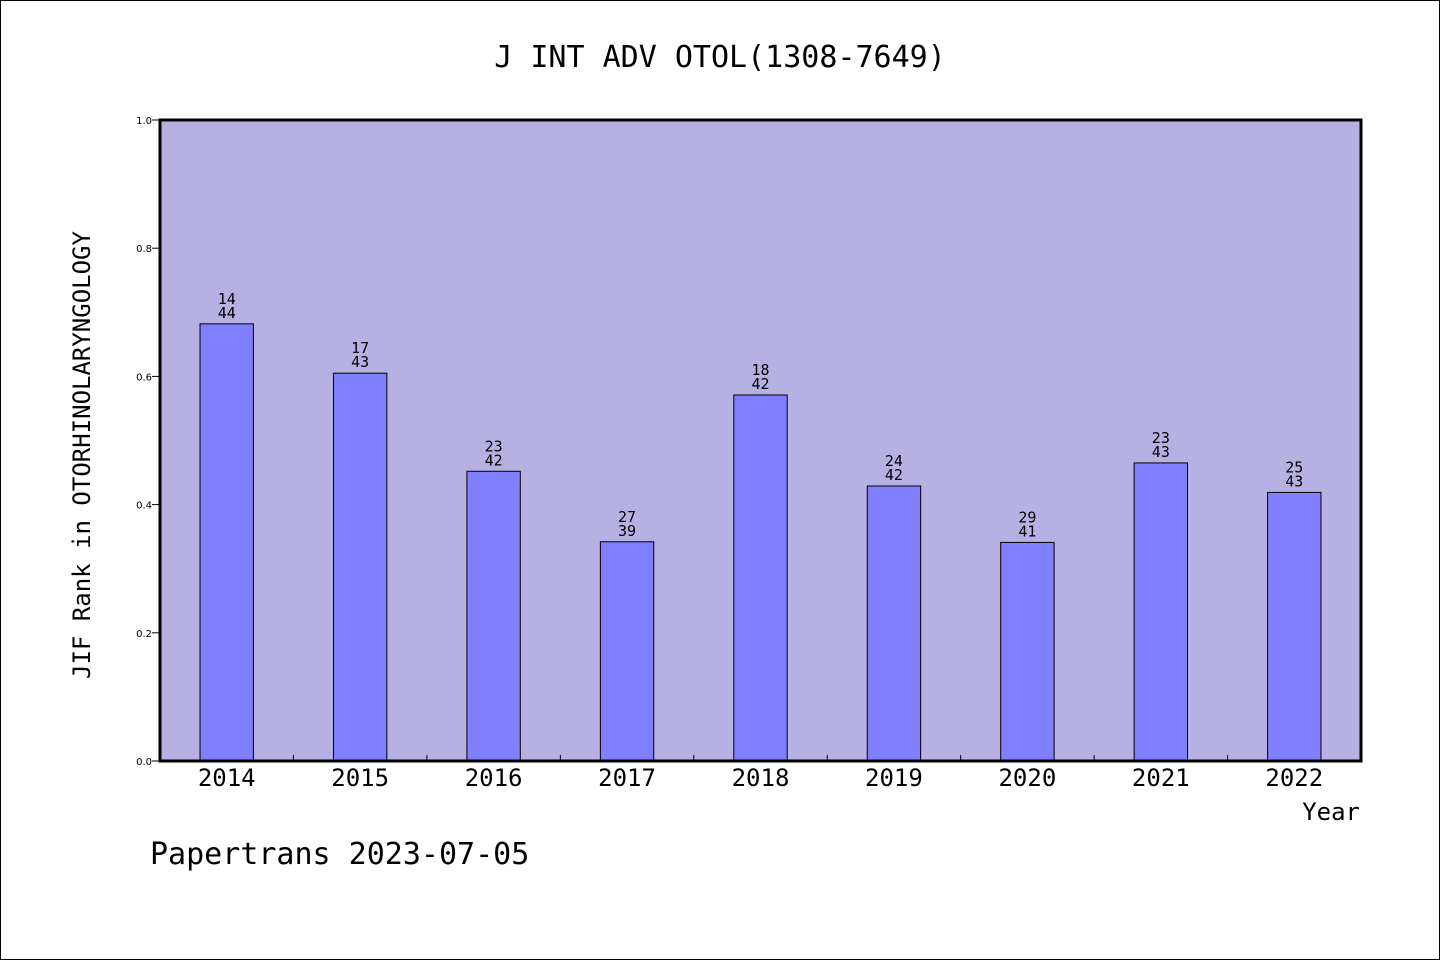  What do you see at coordinates (1294, 481) in the screenshot?
I see `data-label-total-2022: 43` at bounding box center [1294, 481].